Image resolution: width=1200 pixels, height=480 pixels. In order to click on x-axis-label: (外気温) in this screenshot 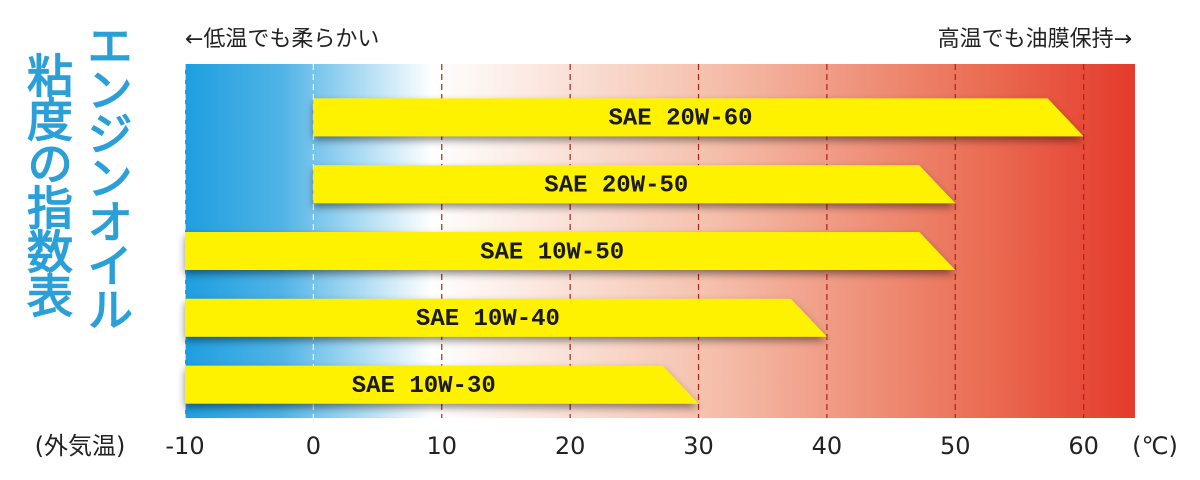, I will do `click(80, 446)`.